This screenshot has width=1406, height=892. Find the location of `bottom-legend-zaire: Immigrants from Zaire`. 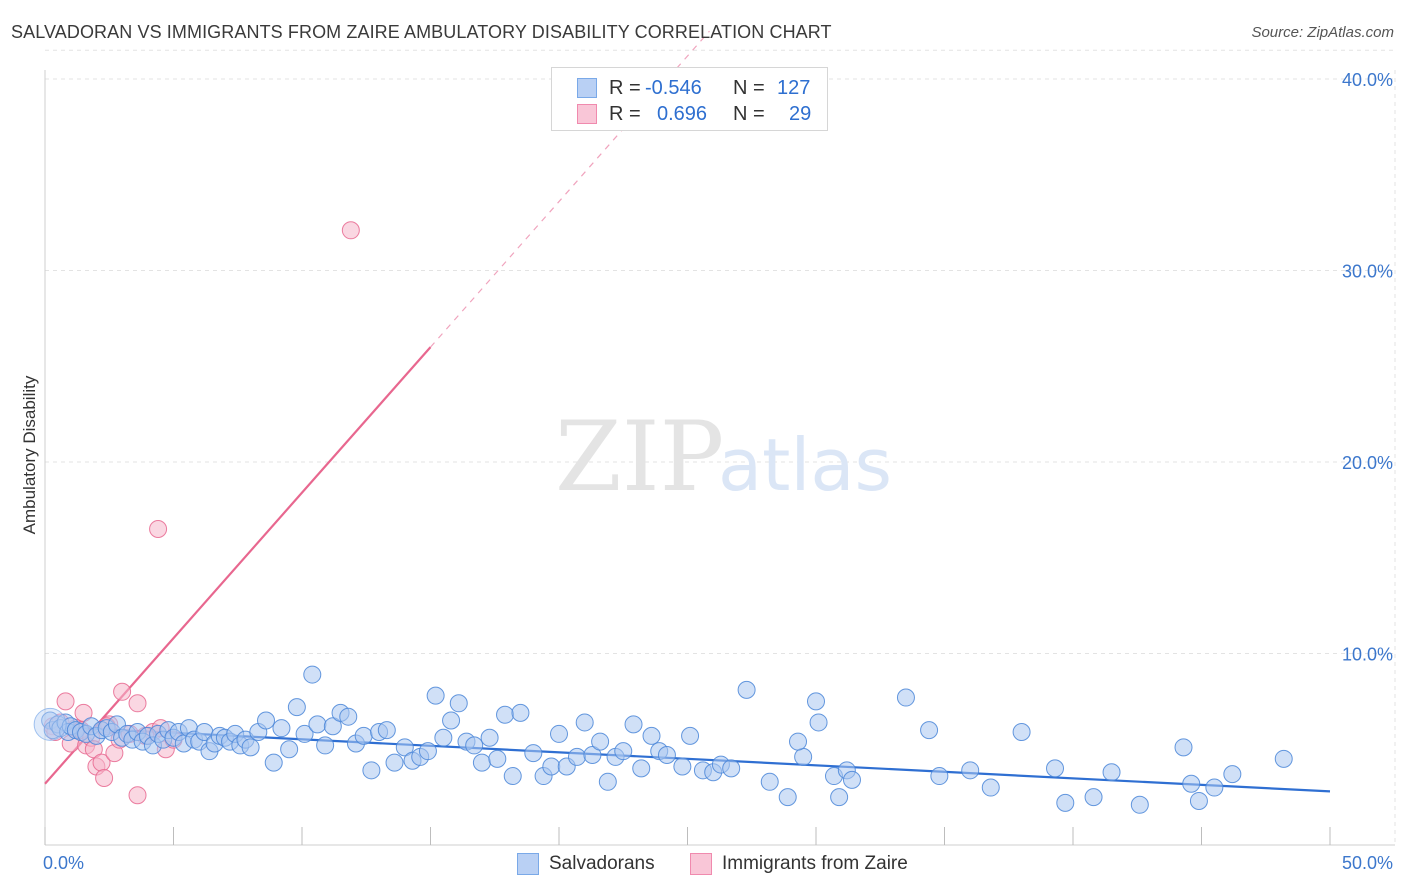

bottom-legend-zaire: Immigrants from Zaire is located at coordinates (799, 864).